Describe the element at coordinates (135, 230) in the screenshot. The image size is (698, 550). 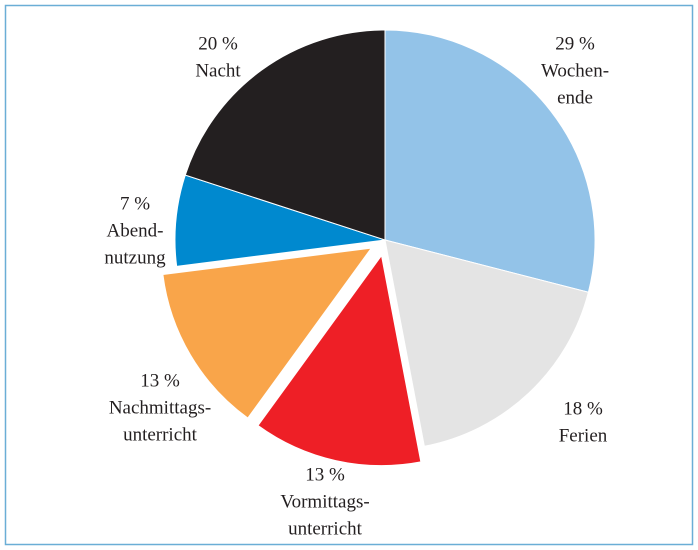
I see `category-label: Abend-` at that location.